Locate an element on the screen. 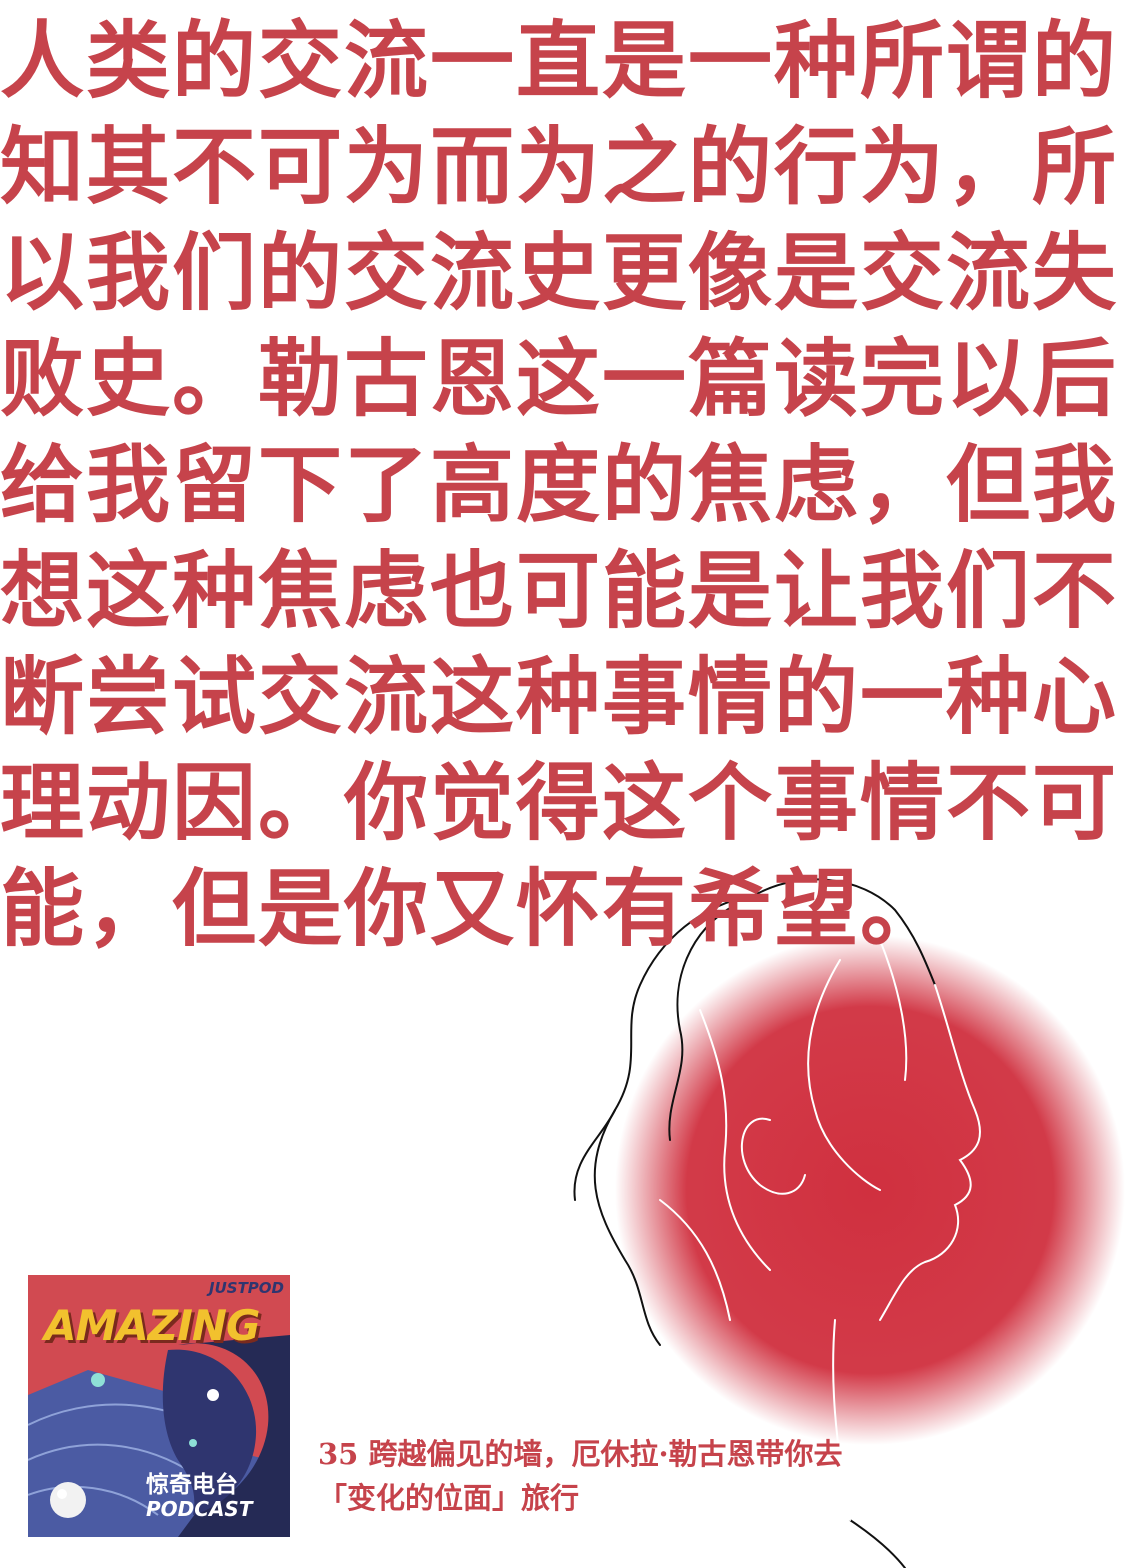  red-circle is located at coordinates (870, 1190).